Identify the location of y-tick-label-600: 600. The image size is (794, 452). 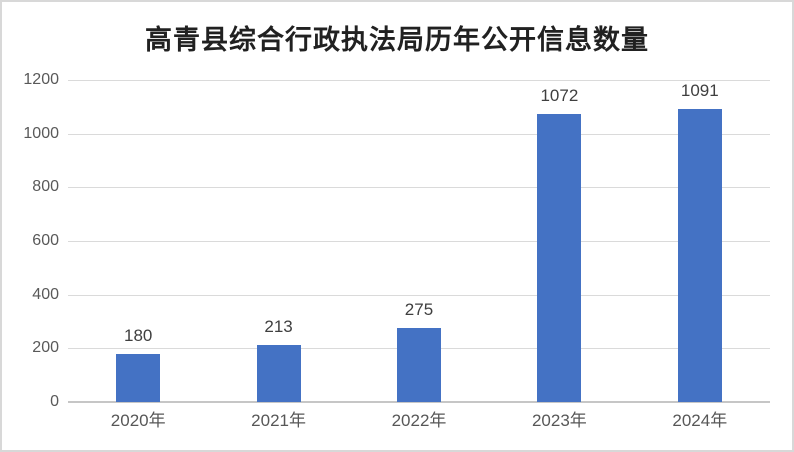
(45, 240).